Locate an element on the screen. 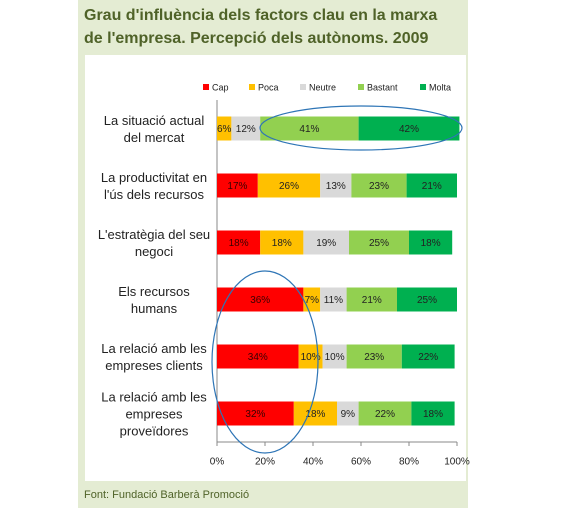 The width and height of the screenshot is (567, 508). source: Font: Fundació Barberà Promoció is located at coordinates (167, 495).